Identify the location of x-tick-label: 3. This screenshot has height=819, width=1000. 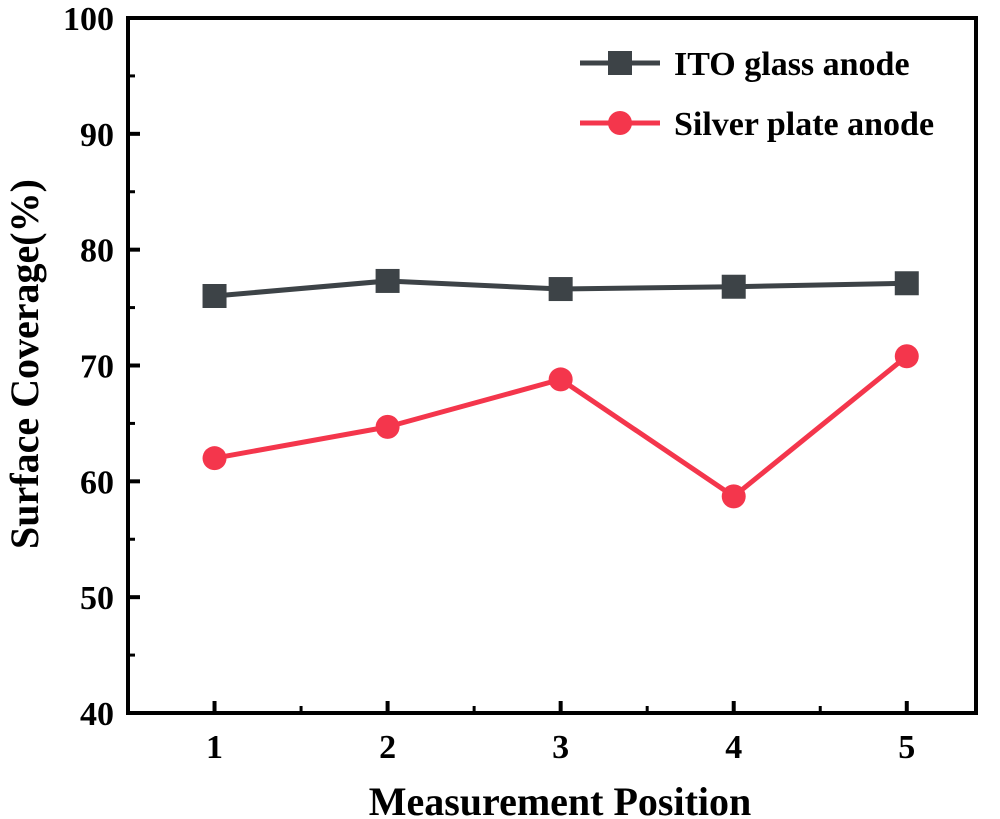
(560, 747).